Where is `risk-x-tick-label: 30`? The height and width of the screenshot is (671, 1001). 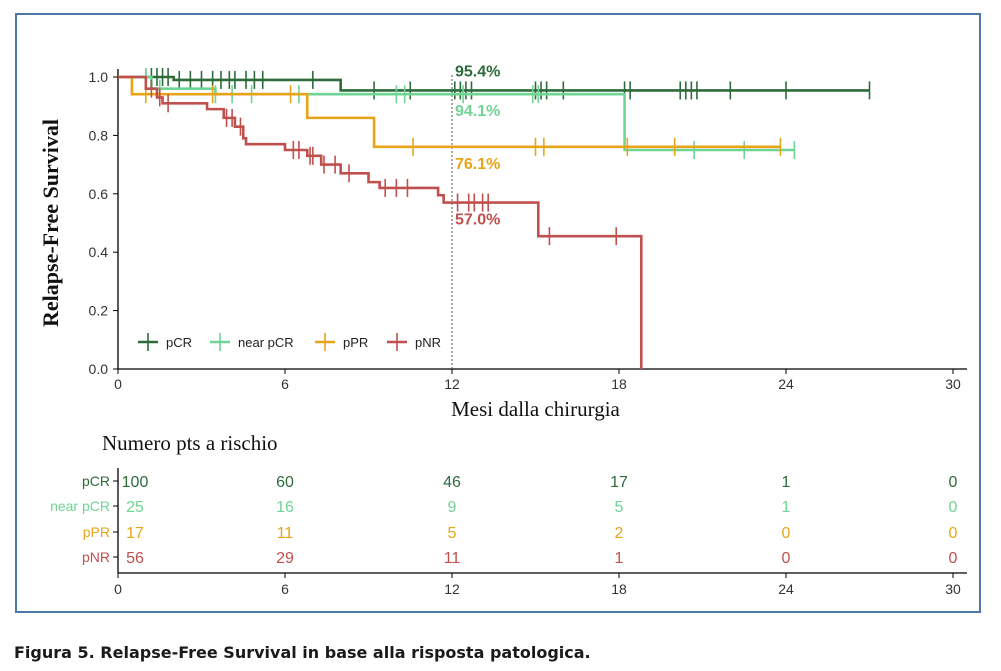 risk-x-tick-label: 30 is located at coordinates (953, 589).